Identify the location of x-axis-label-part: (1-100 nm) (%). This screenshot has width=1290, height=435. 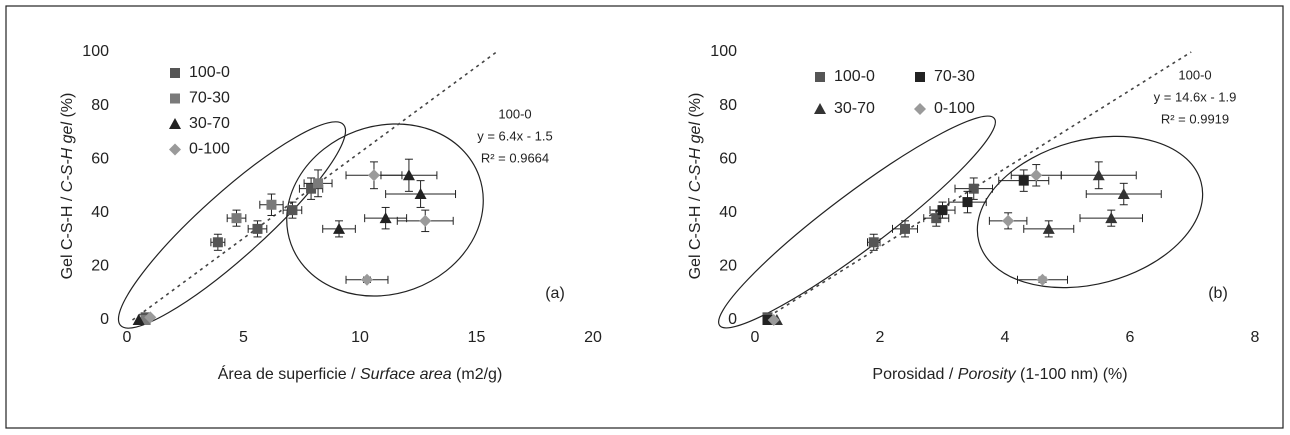
(1072, 374).